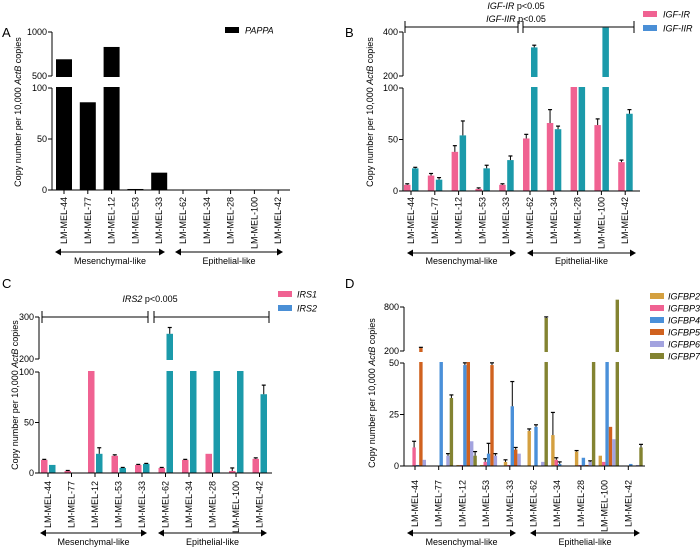  Describe the element at coordinates (349, 32) in the screenshot. I see `panel-letter: B` at that location.